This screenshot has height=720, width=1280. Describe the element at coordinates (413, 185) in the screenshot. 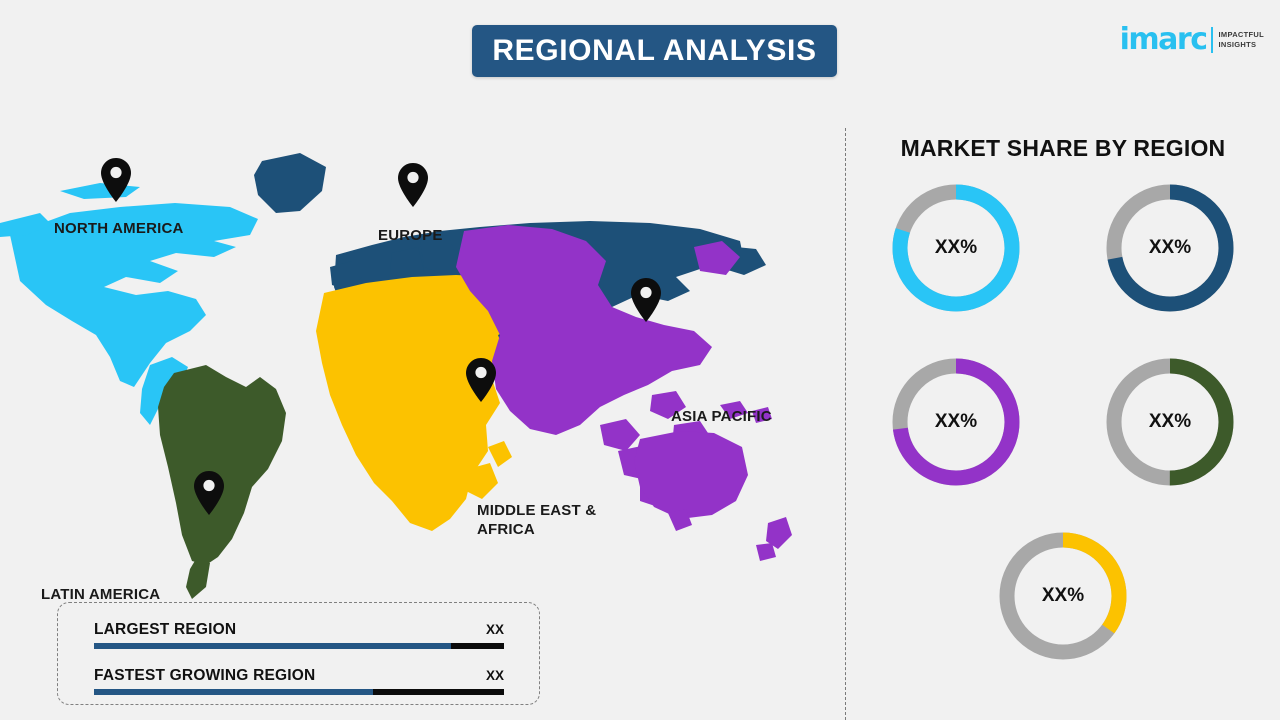

I see `map-pin-europe` at that location.